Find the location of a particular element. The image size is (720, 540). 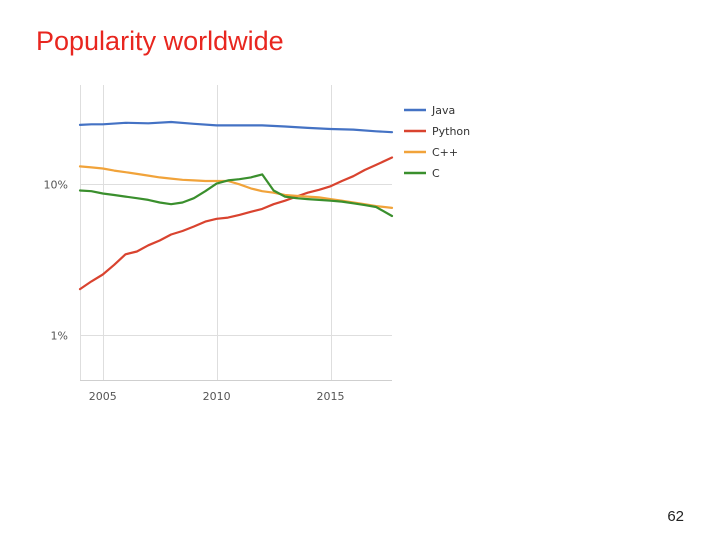

series-line-java is located at coordinates (236, 127).